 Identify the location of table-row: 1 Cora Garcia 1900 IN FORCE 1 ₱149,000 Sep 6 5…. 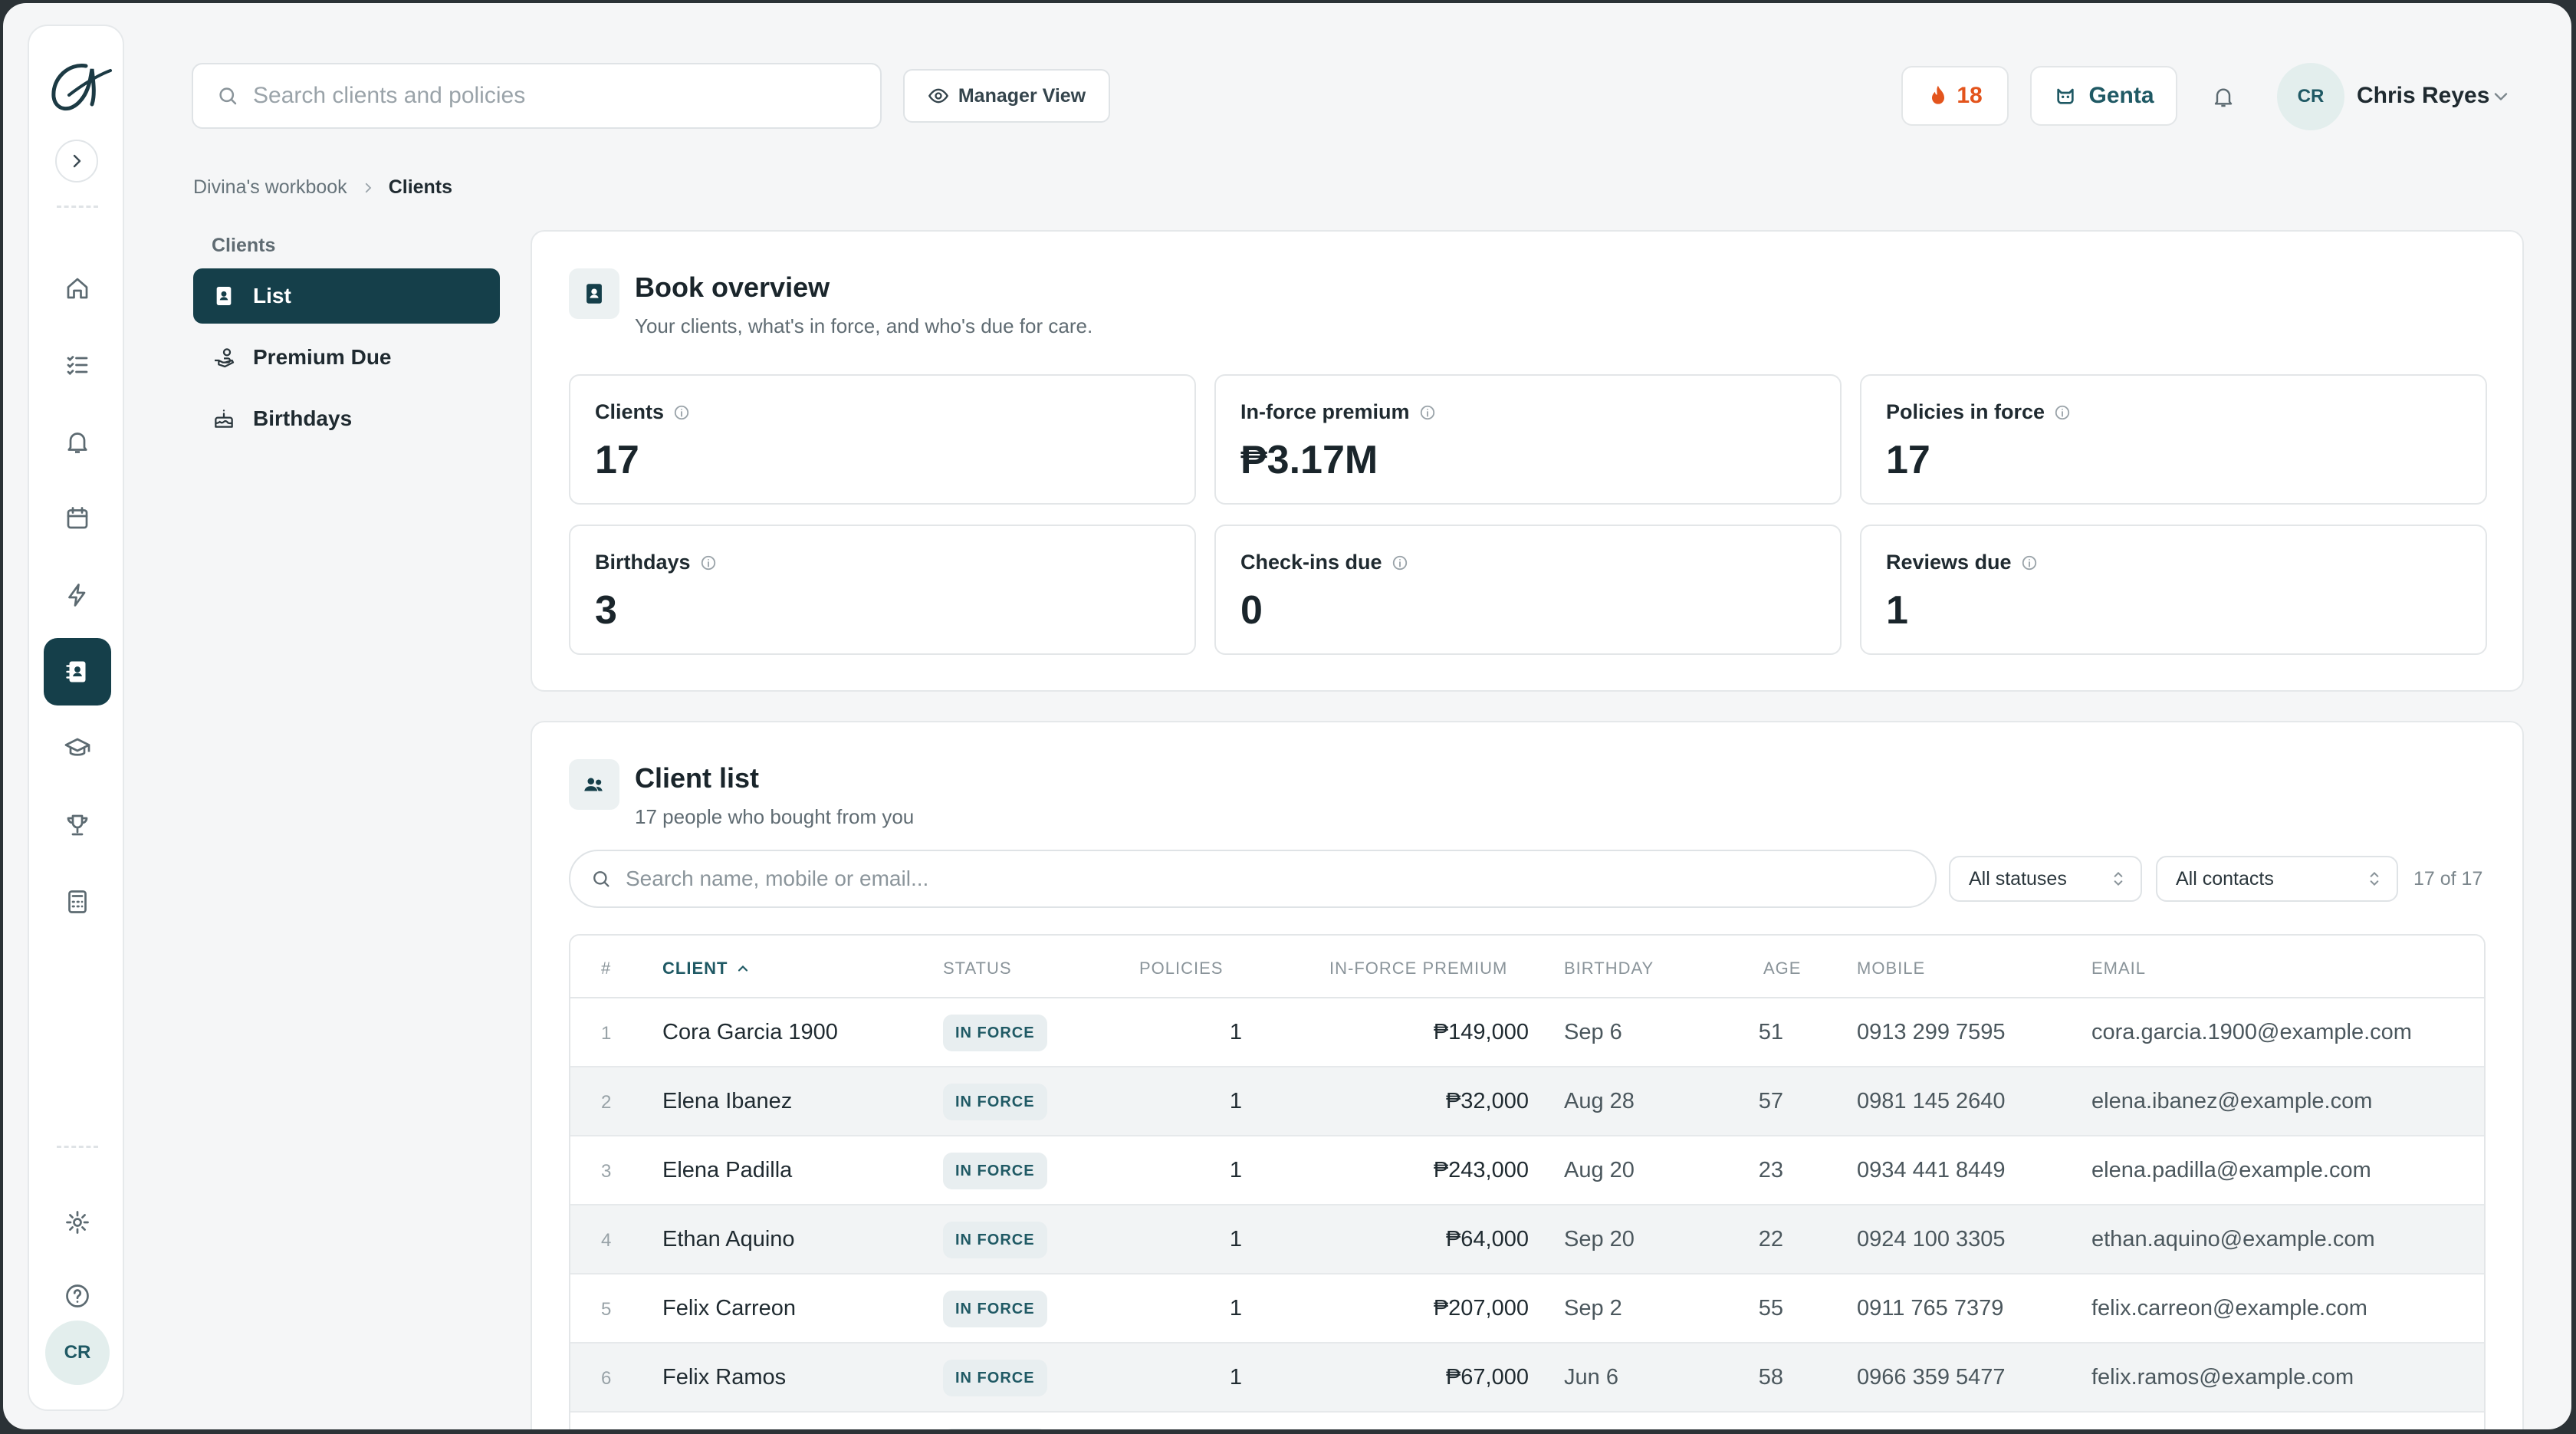
(1527, 1032).